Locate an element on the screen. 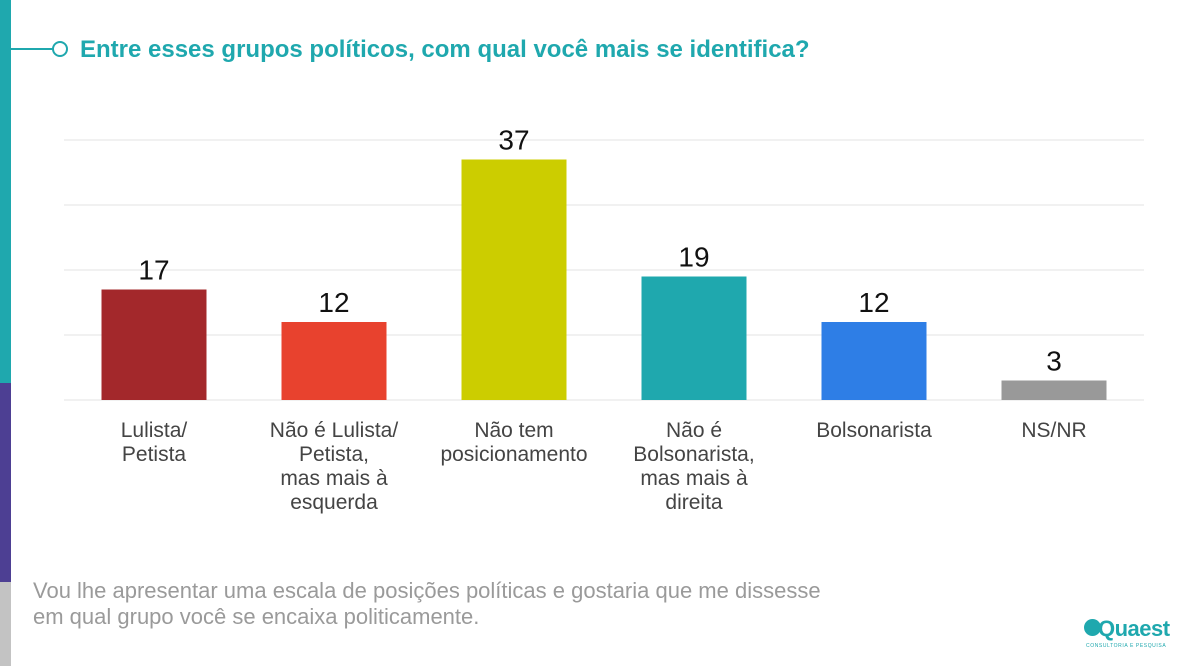 This screenshot has height=666, width=1183. data-label: 17 is located at coordinates (153, 270).